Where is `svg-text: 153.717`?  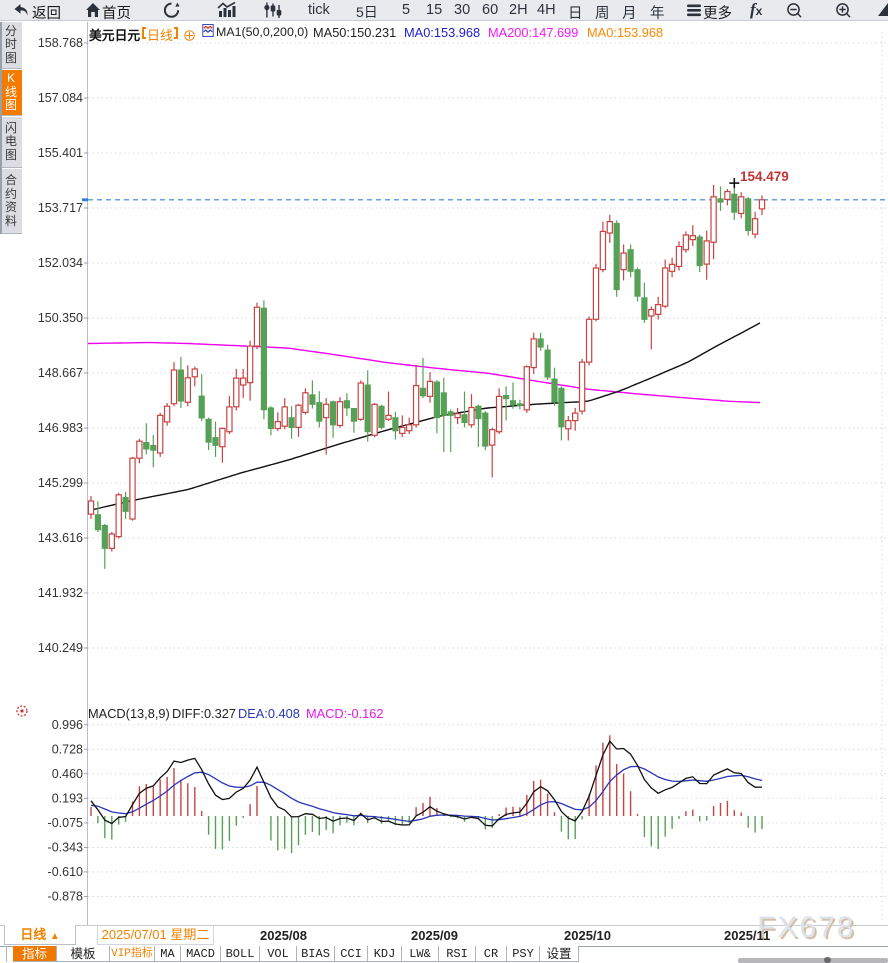 svg-text: 153.717 is located at coordinates (60, 208).